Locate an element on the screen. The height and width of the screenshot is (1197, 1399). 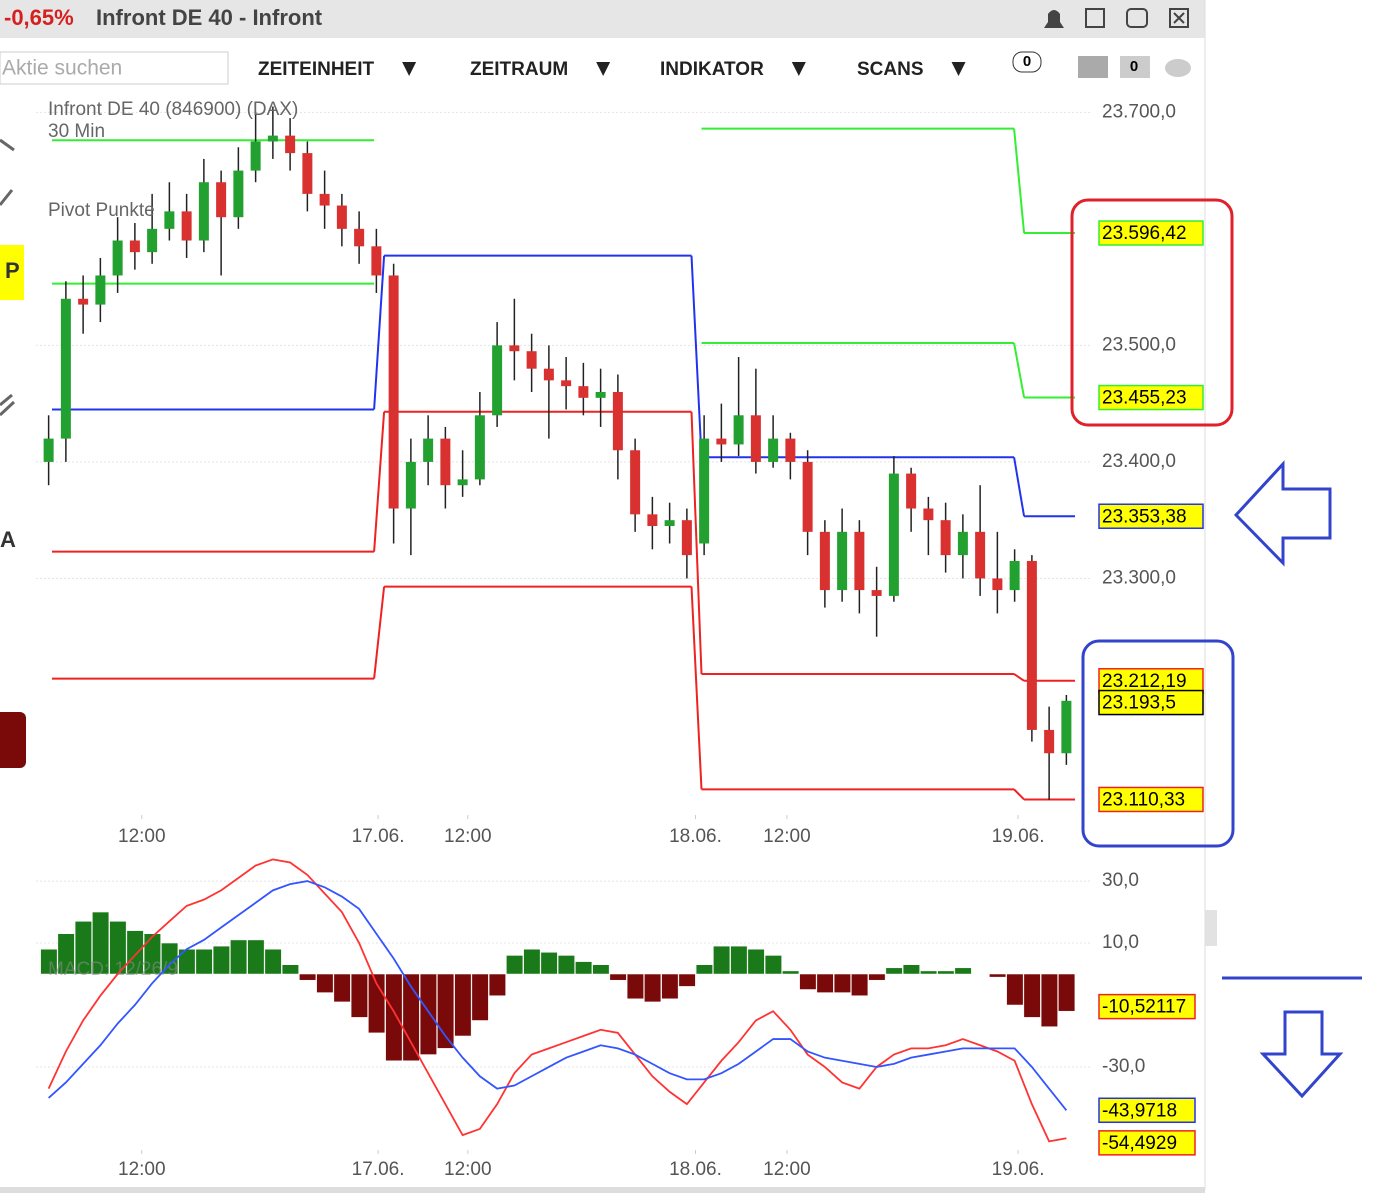
price-tag-label: 23.212,19 is located at coordinates (1144, 681).